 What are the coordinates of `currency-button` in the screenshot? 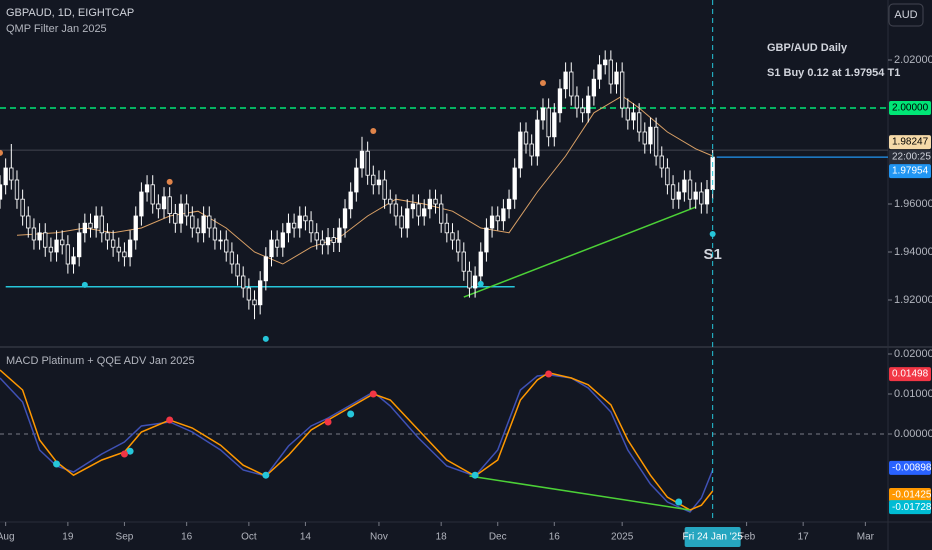 It's located at (906, 15).